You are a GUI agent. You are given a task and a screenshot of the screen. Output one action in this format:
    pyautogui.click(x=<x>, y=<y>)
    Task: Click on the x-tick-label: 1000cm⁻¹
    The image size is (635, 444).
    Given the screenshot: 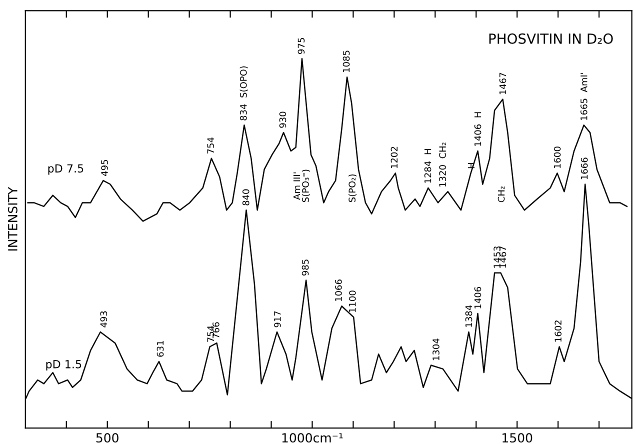 What is the action you would take?
    pyautogui.click(x=312, y=438)
    